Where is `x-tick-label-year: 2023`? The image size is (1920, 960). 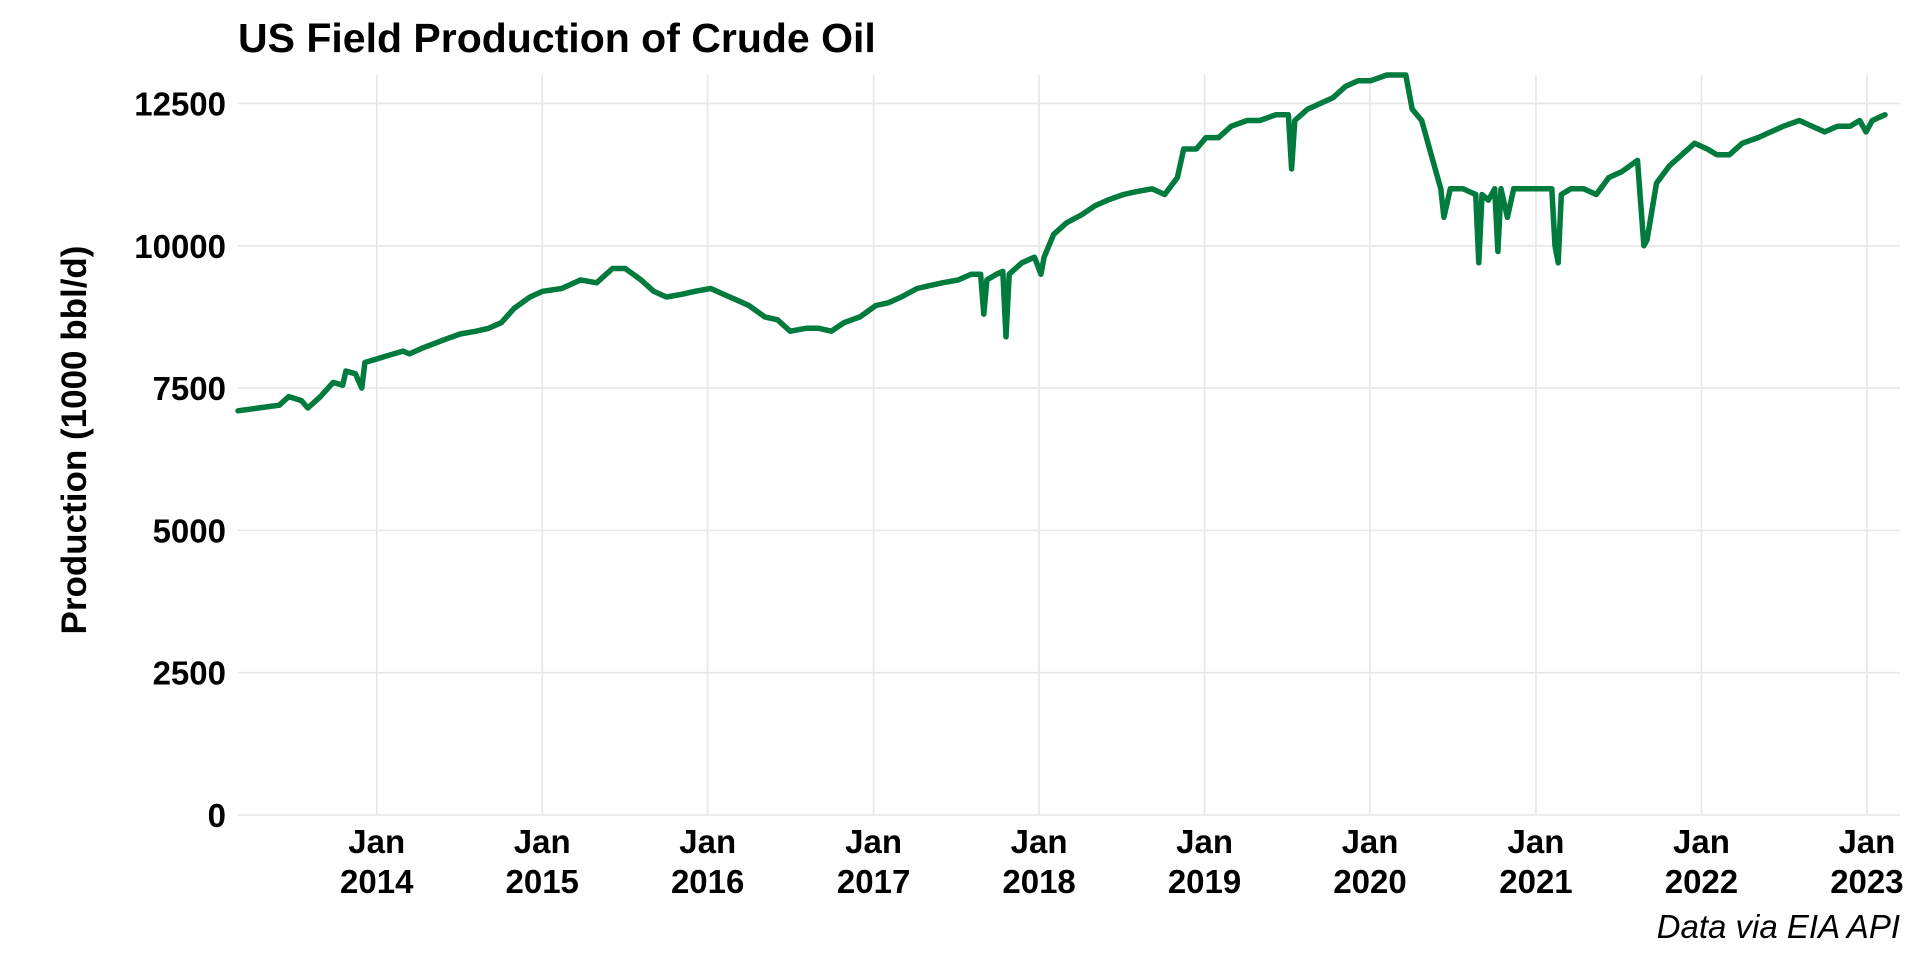 x-tick-label-year: 2023 is located at coordinates (1866, 881).